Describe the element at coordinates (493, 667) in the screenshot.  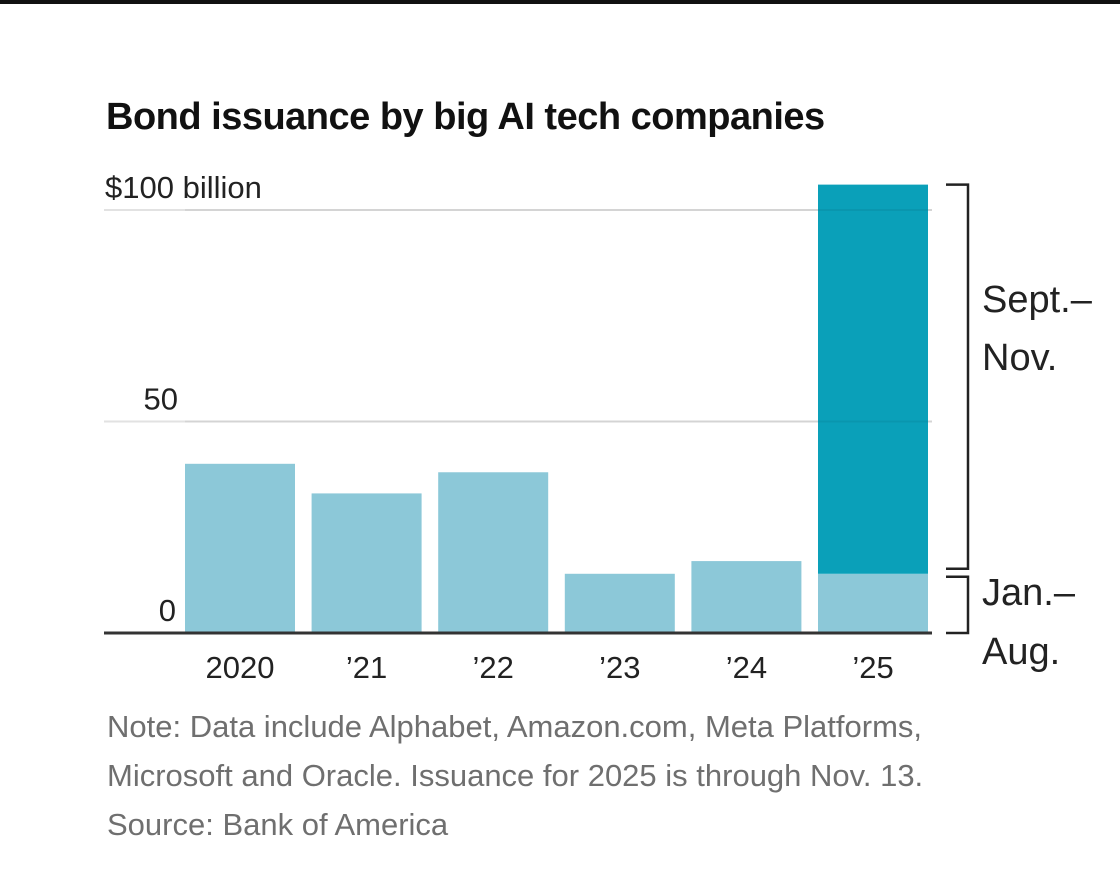
I see `x-tick-label-2: ’22` at that location.